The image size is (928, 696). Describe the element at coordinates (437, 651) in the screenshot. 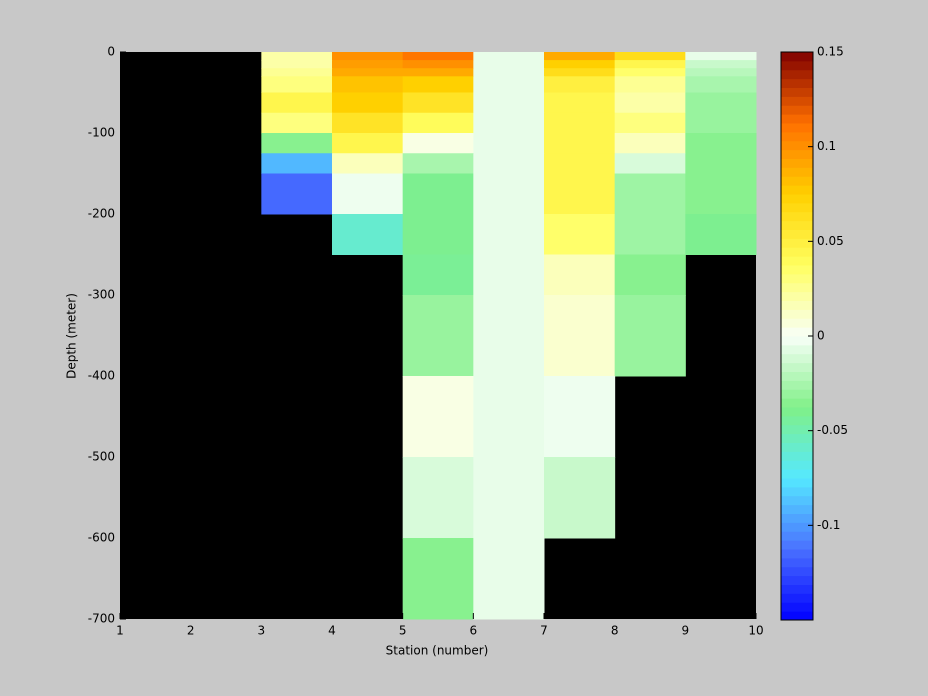

I see `x-axis-label: Station (number)` at that location.